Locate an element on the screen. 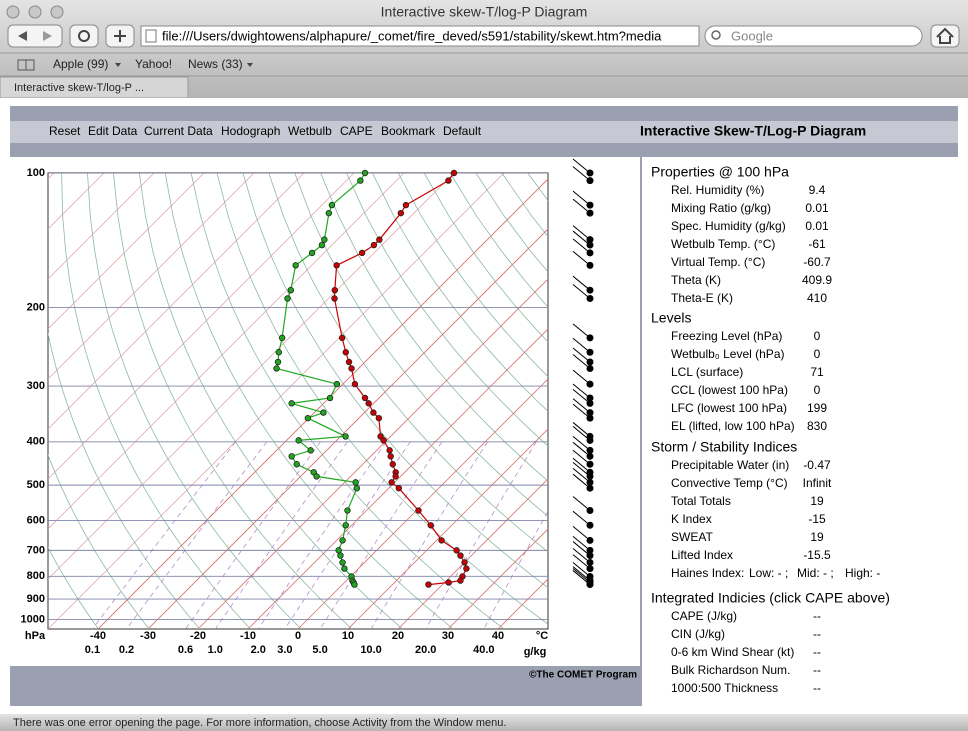 The width and height of the screenshot is (968, 731). reload-button is located at coordinates (84, 36).